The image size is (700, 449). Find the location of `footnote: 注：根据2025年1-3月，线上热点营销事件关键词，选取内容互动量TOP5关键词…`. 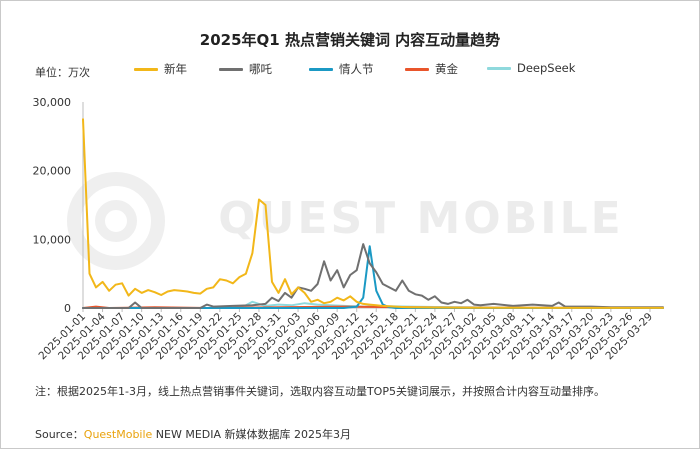

footnote: 注：根据2025年1-3月，线上热点营销事件关键词，选取内容互动量TOP5关键词… is located at coordinates (320, 391).